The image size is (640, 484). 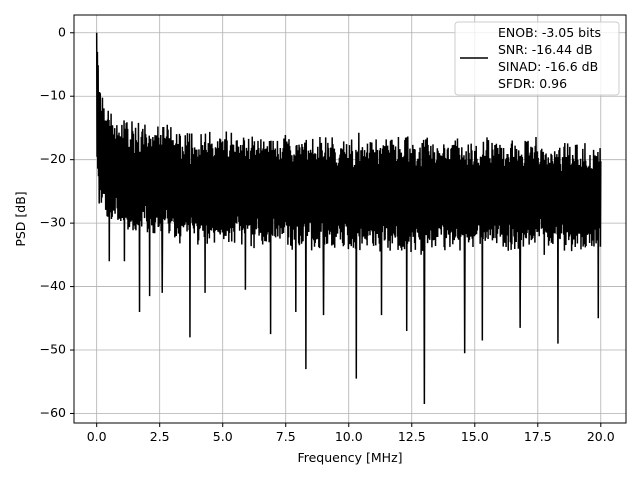 What do you see at coordinates (412, 436) in the screenshot?
I see `x-tick-label: 12.5` at bounding box center [412, 436].